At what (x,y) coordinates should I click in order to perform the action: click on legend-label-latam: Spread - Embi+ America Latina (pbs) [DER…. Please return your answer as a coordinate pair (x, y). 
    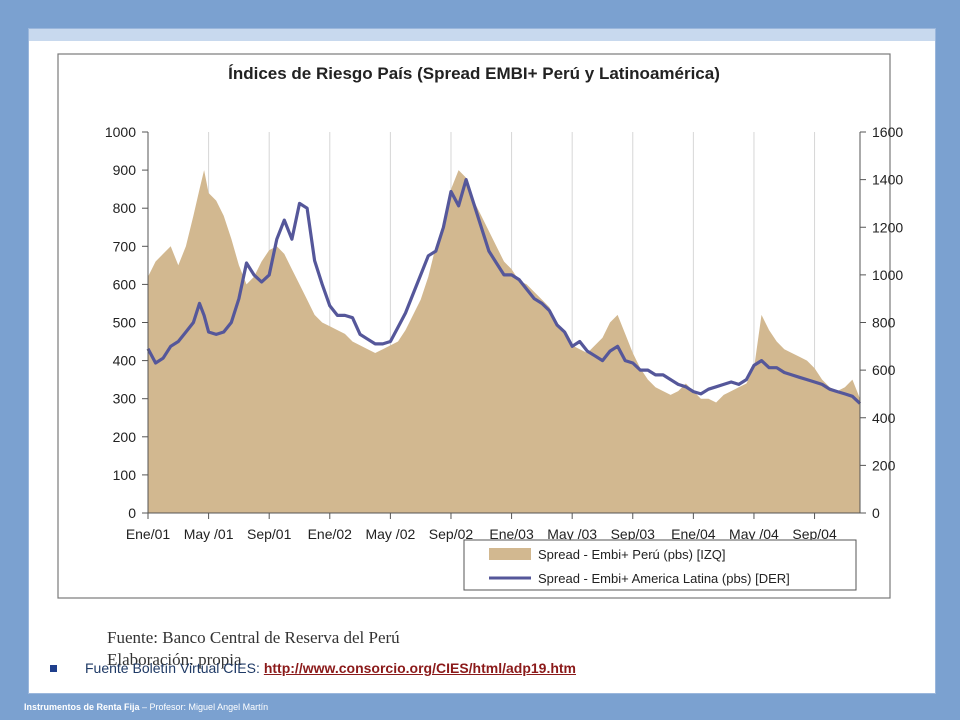
    Looking at the image, I should click on (664, 578).